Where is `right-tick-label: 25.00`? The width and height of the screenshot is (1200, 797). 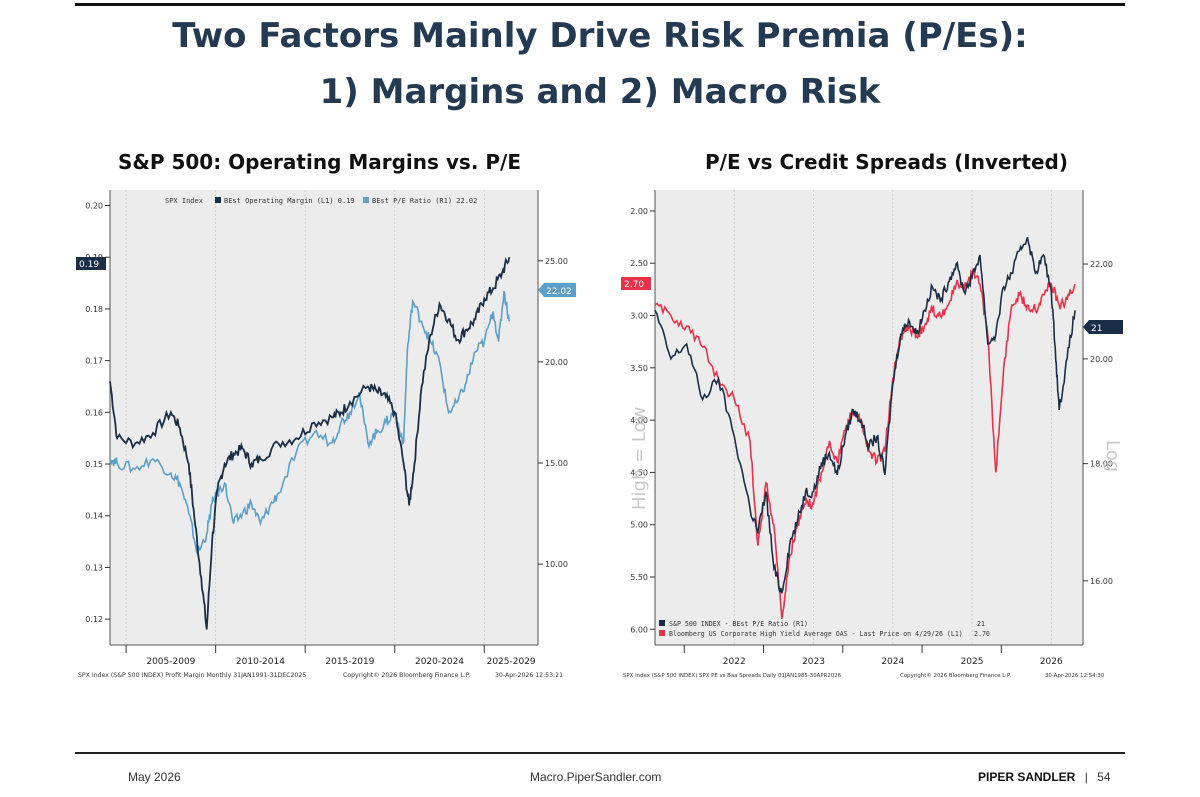
right-tick-label: 25.00 is located at coordinates (556, 261).